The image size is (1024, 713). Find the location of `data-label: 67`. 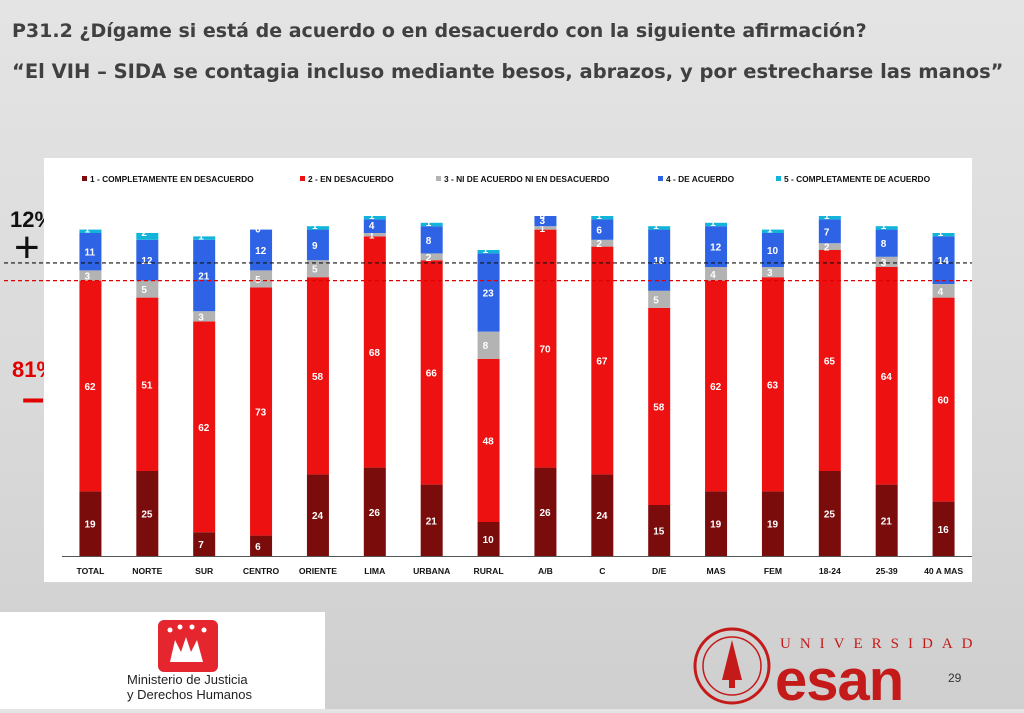

data-label: 67 is located at coordinates (602, 362).